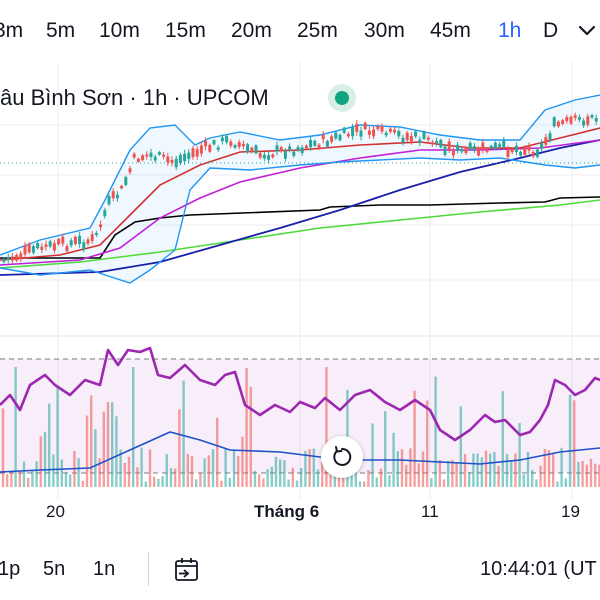 Image resolution: width=600 pixels, height=600 pixels. I want to click on calendar-goto-icon, so click(187, 570).